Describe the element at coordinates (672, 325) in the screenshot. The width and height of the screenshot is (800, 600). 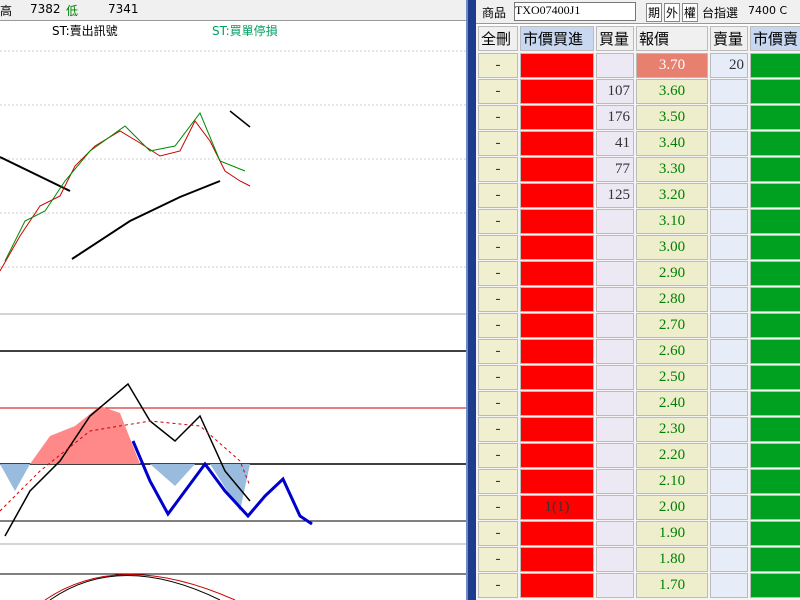
I see `price-cell: 2.70` at that location.